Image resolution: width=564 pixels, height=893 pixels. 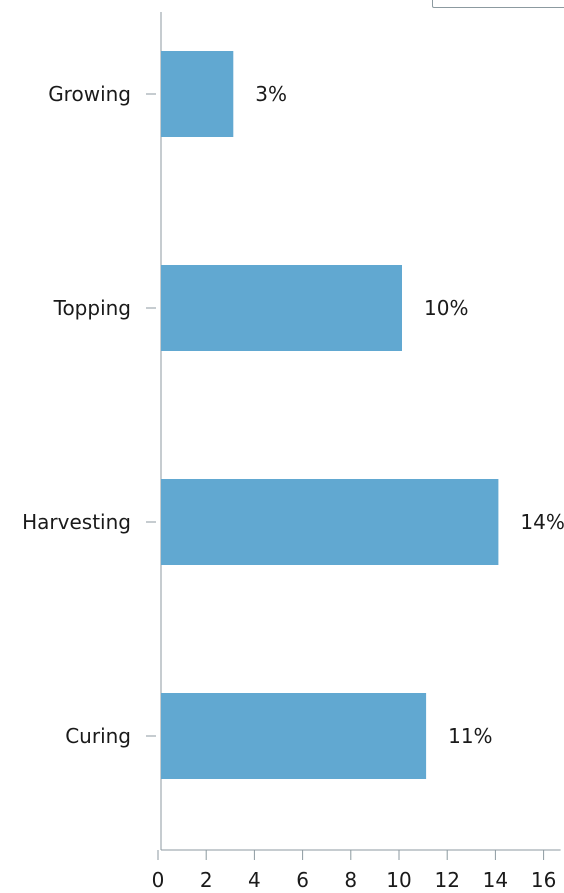 What do you see at coordinates (330, 522) in the screenshot?
I see `bar-harvesting` at bounding box center [330, 522].